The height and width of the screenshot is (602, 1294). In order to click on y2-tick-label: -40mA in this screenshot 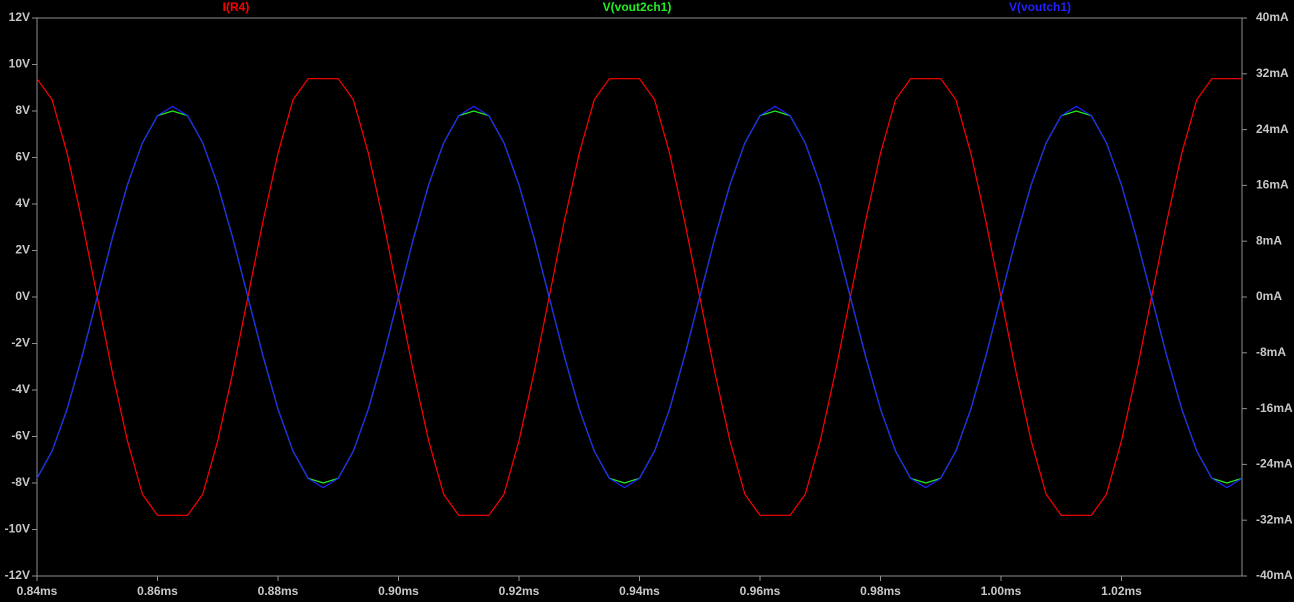, I will do `click(1274, 575)`.